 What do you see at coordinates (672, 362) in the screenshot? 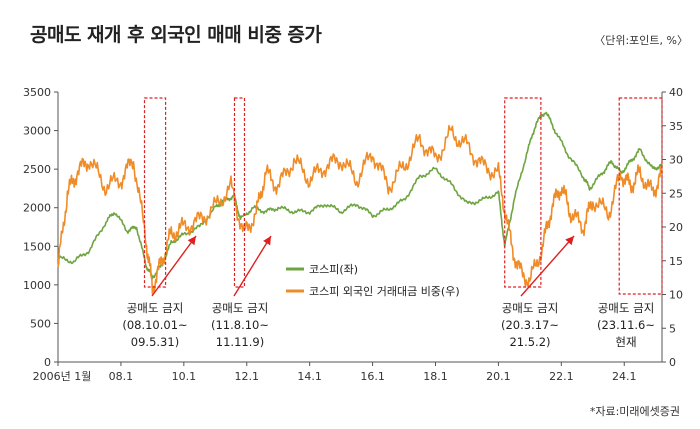
I see `right-tick-label: 0` at bounding box center [672, 362].